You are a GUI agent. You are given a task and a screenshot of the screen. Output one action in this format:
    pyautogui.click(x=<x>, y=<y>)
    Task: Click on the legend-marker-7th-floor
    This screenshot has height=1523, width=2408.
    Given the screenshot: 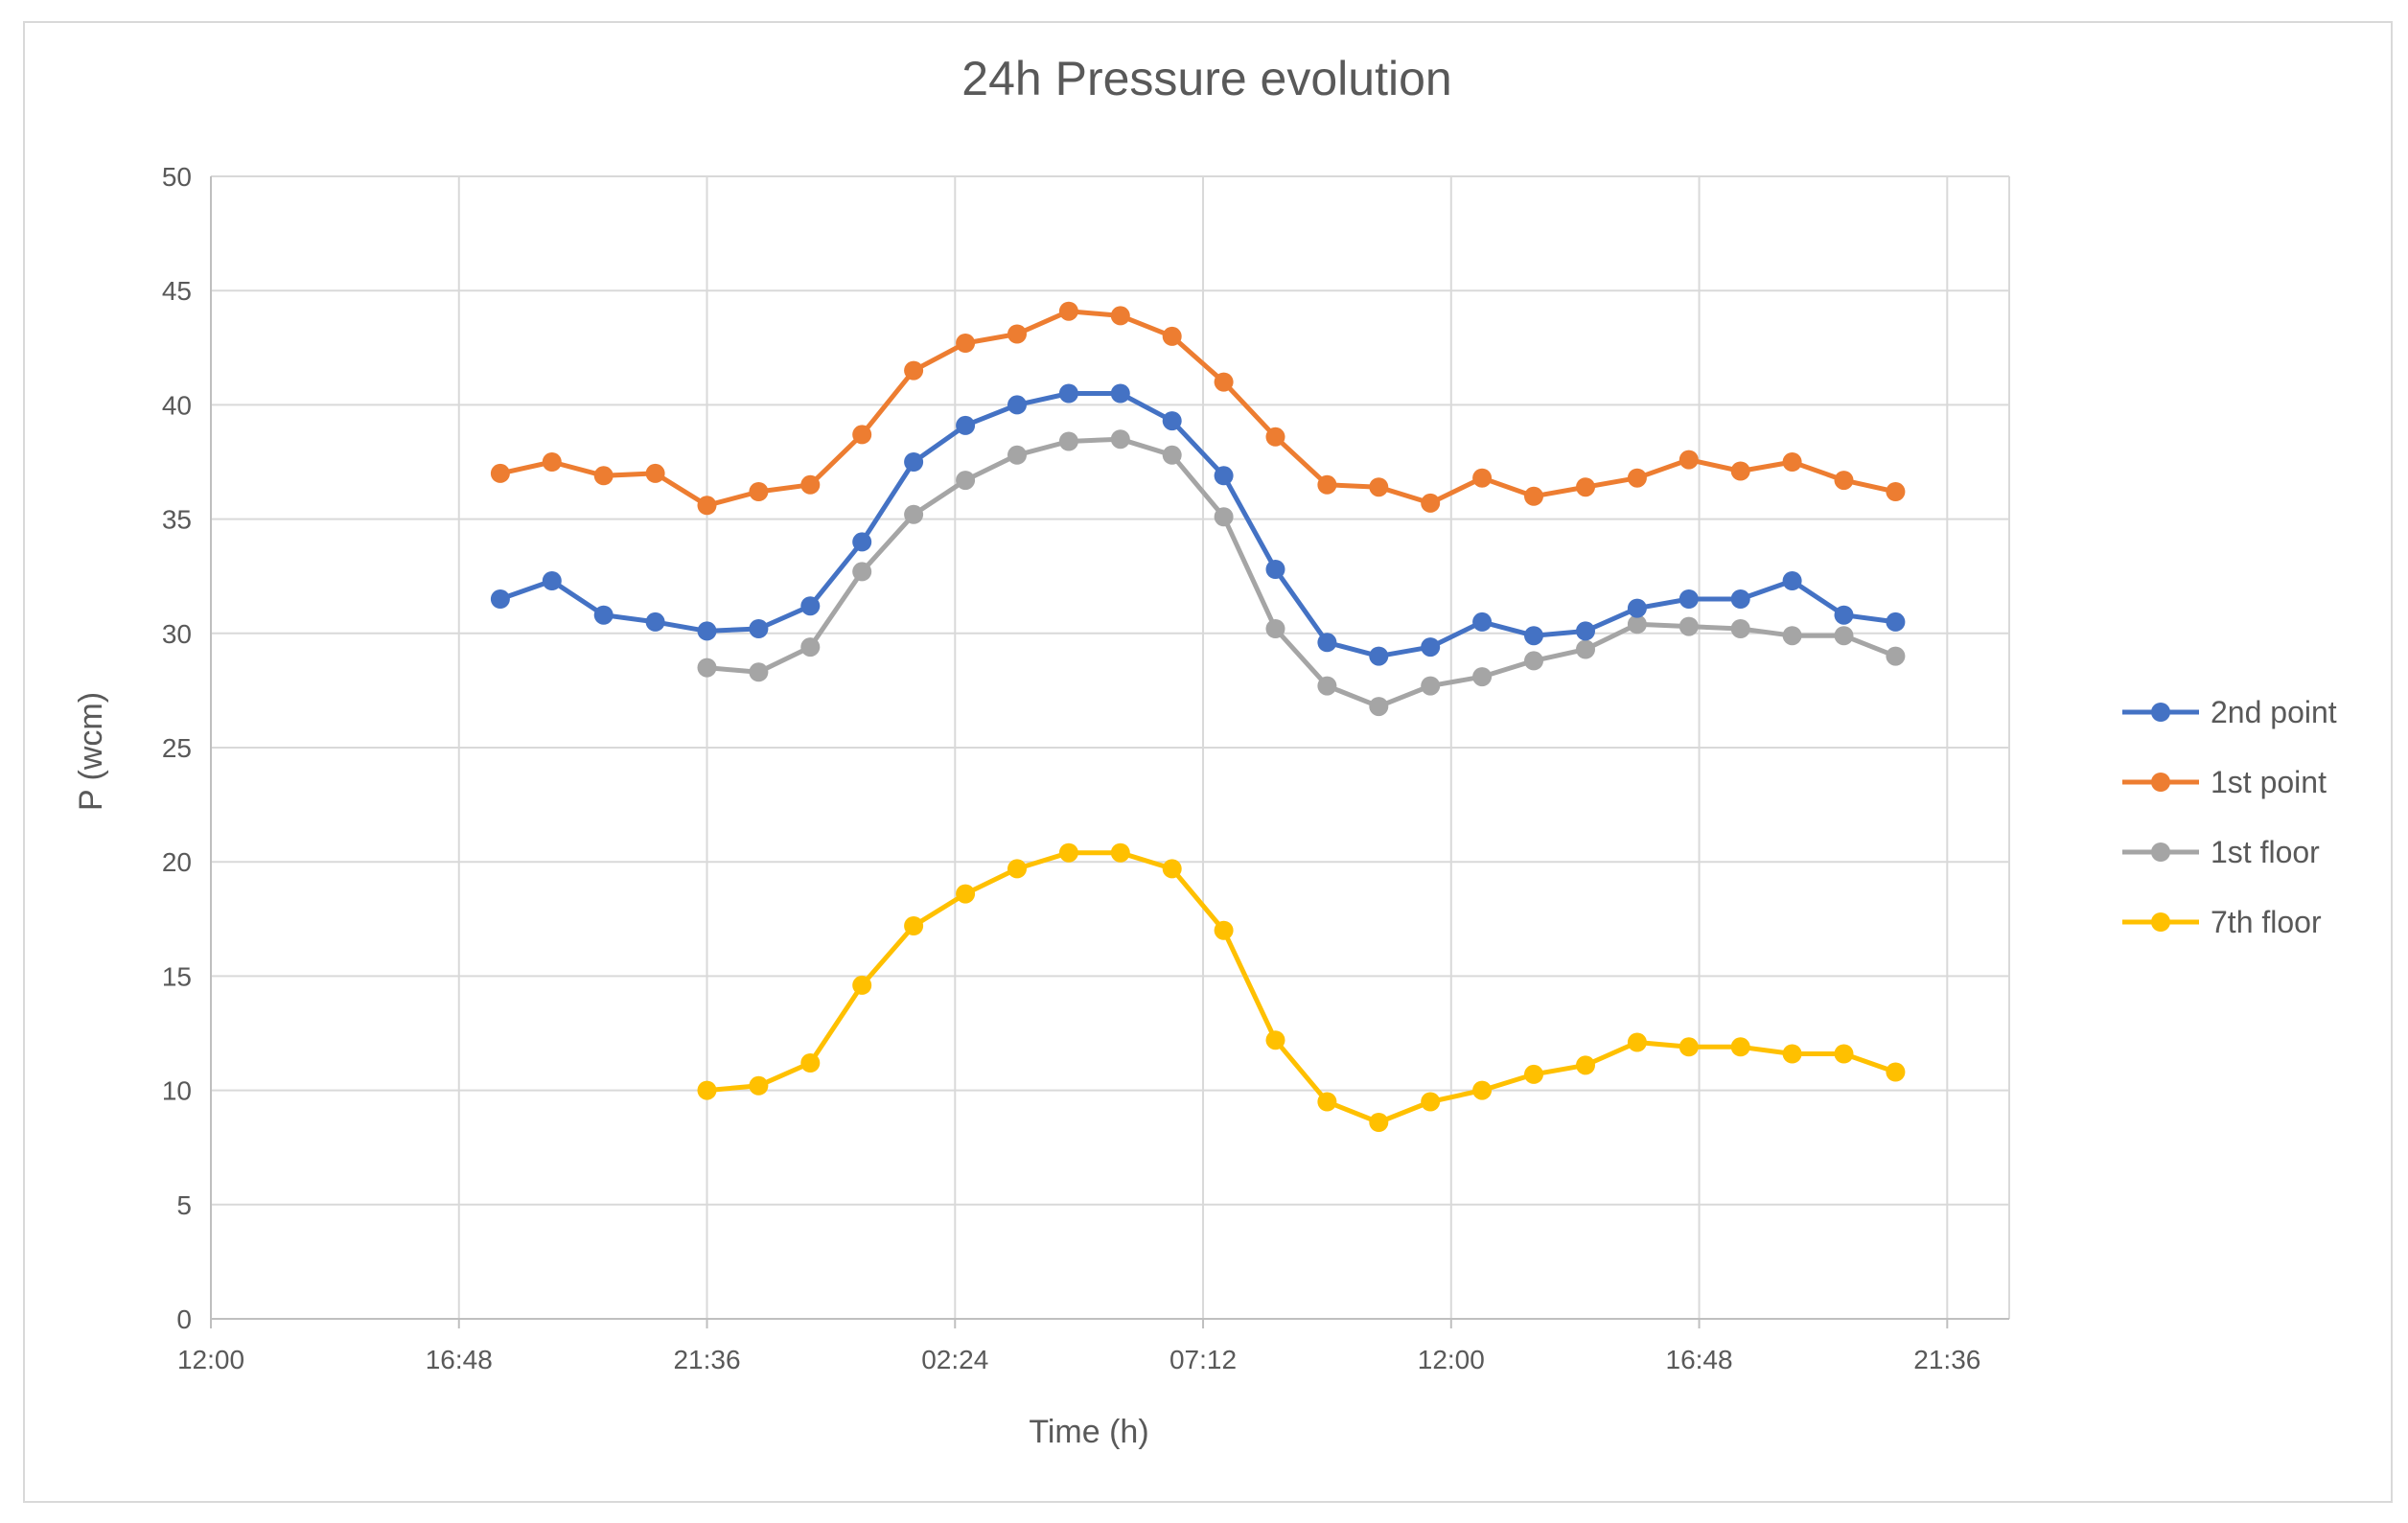 What is the action you would take?
    pyautogui.click(x=2160, y=922)
    